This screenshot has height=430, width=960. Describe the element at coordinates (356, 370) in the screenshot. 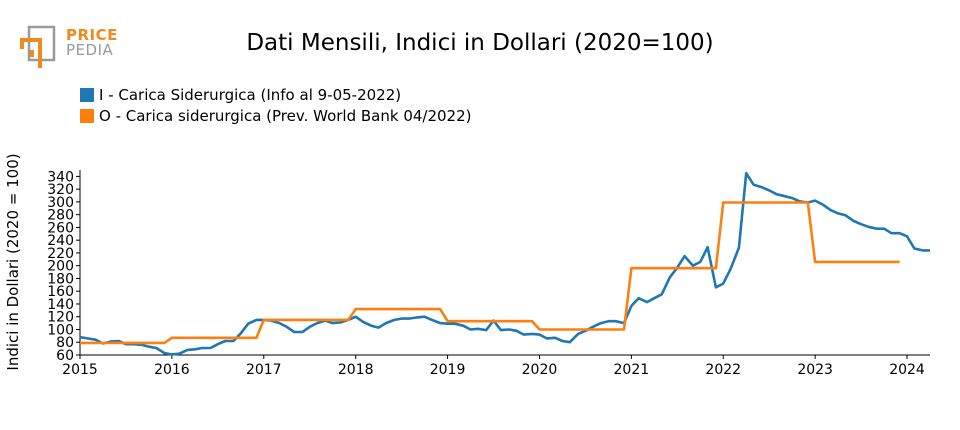

I see `x-tick-label: 2018` at that location.